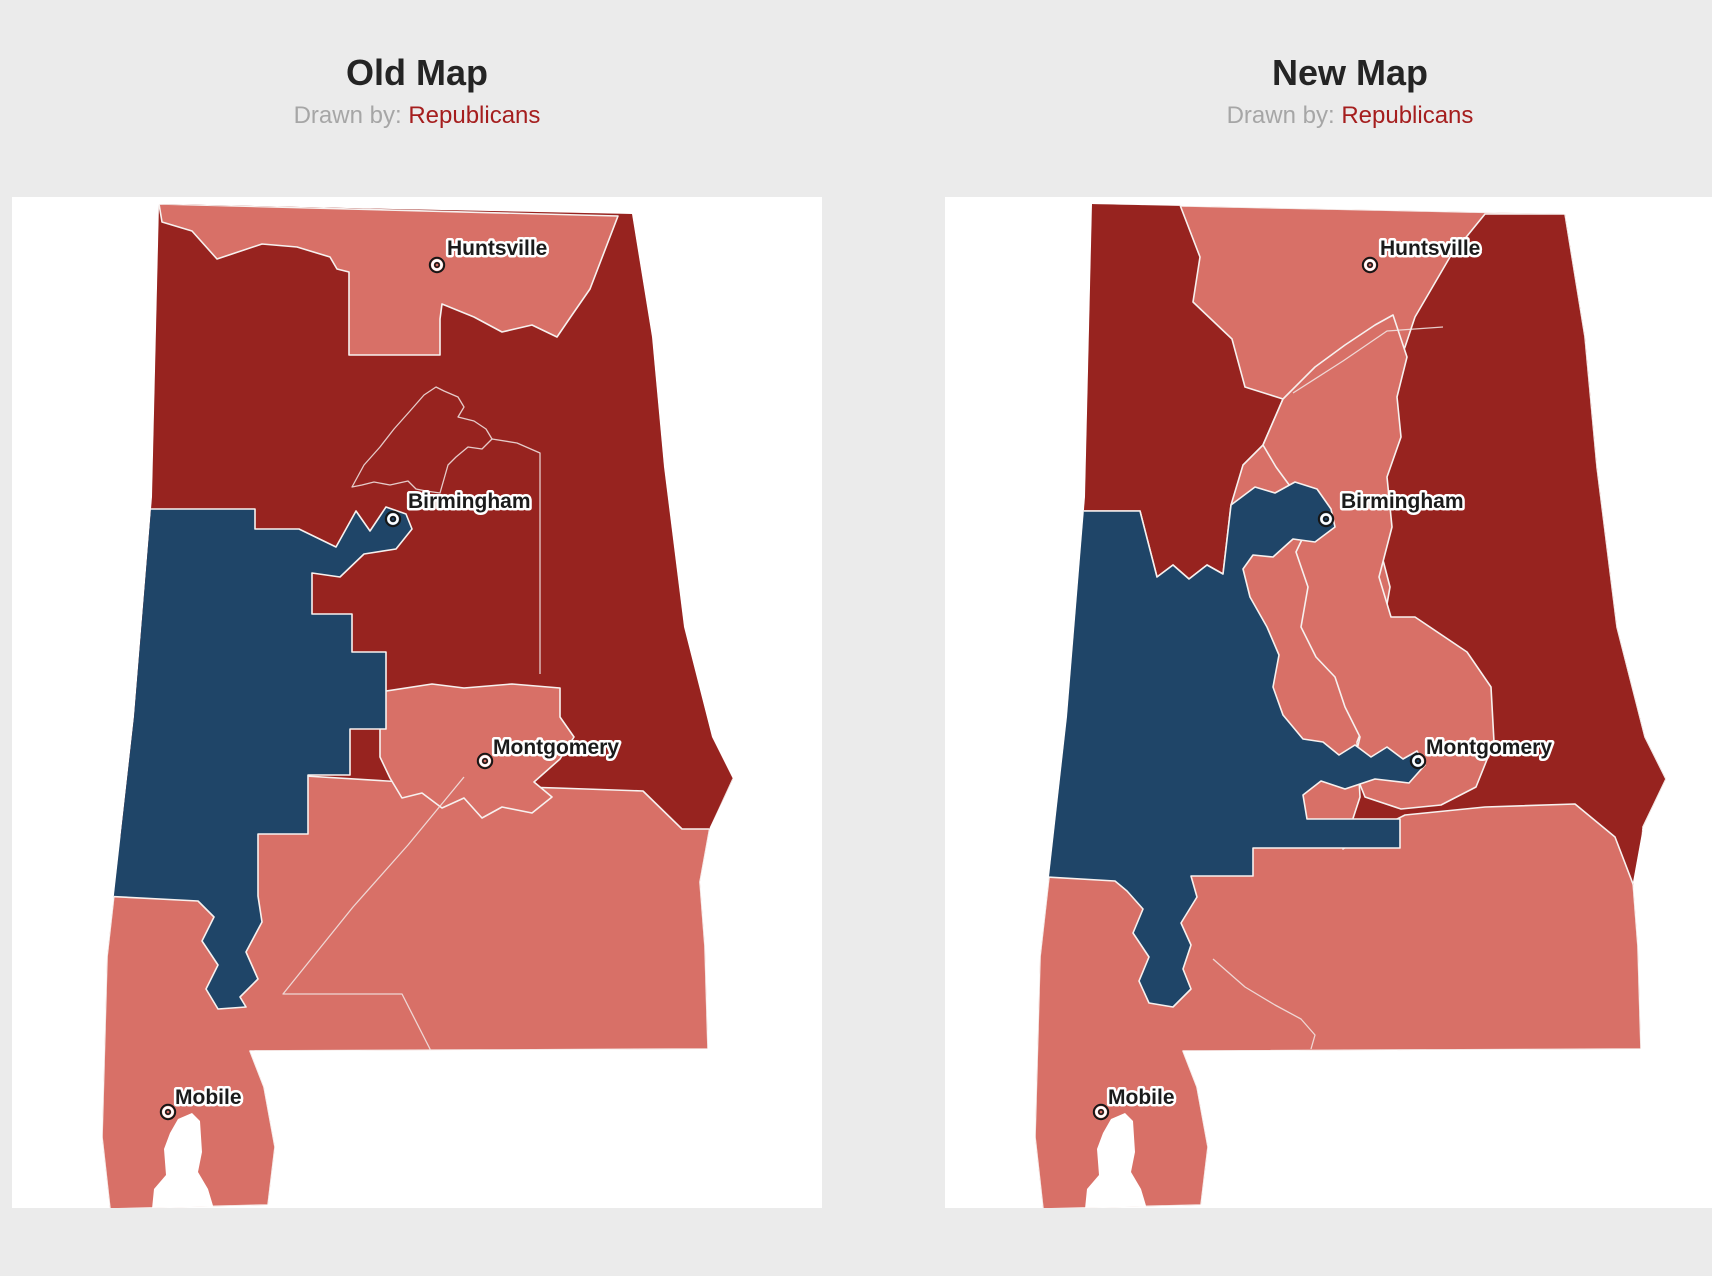 The height and width of the screenshot is (1276, 1712). Describe the element at coordinates (1280, 115) in the screenshot. I see `new-map-drawnby-label: Drawn by:` at that location.